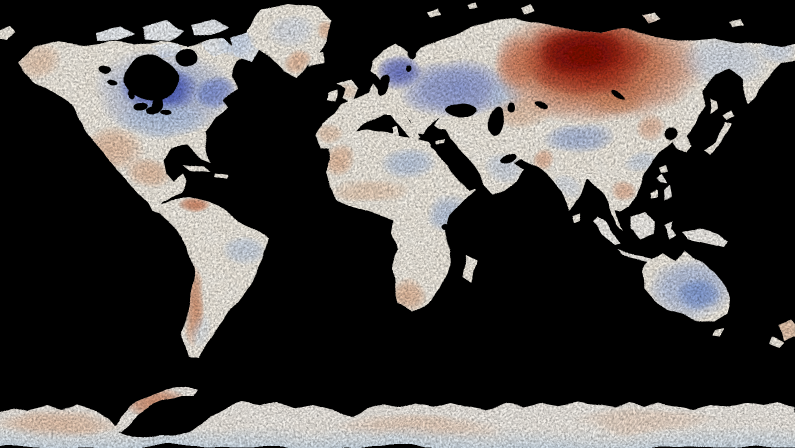 The image size is (795, 448). What do you see at coordinates (132, 95) in the screenshot?
I see `lake-winnipeg` at bounding box center [132, 95].